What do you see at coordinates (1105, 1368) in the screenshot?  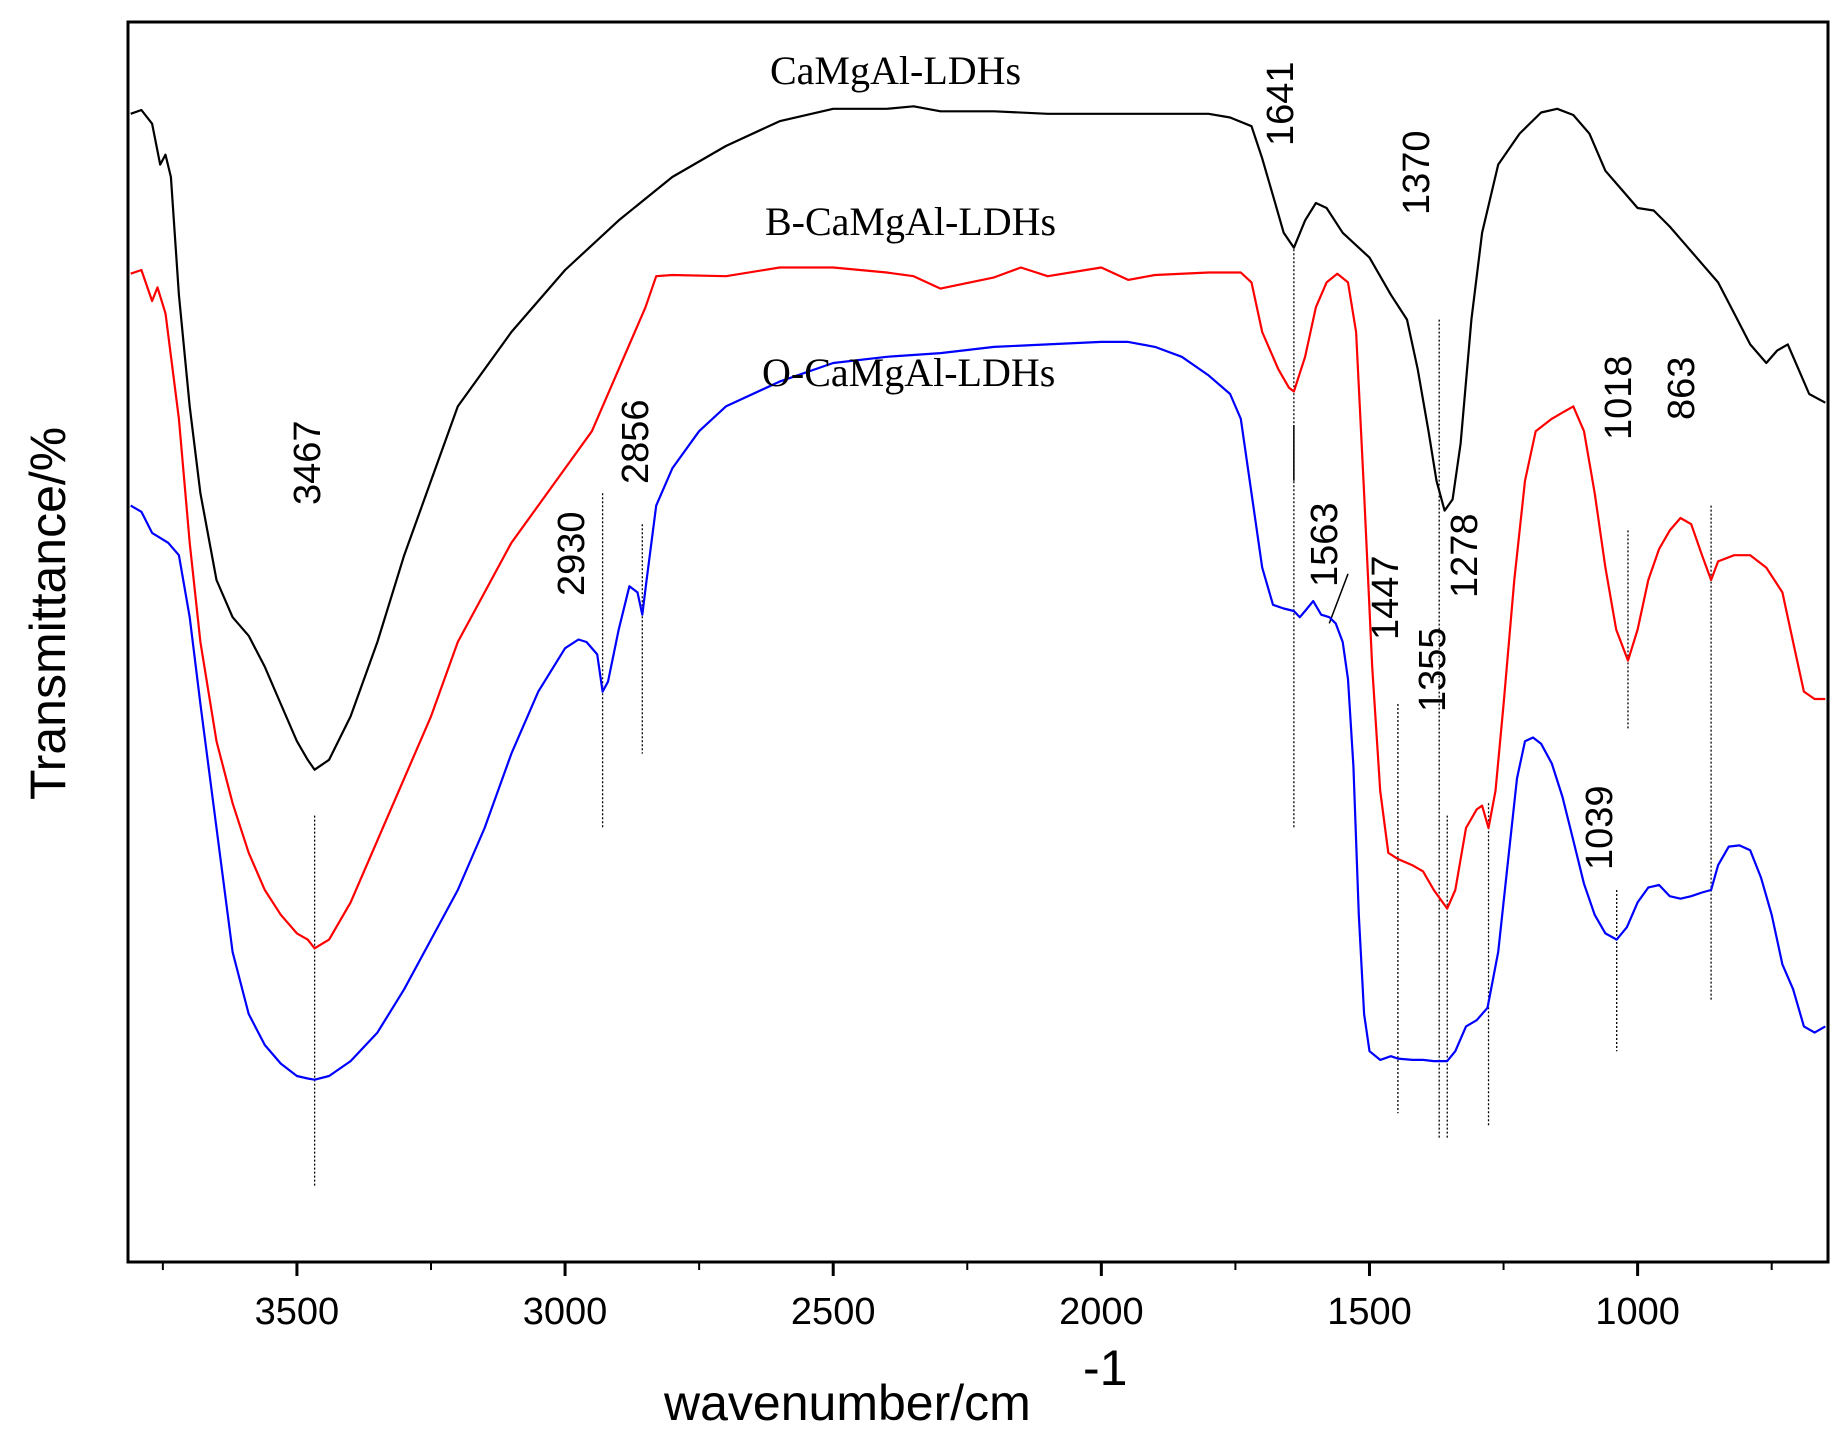 I see `x-axis-title-superscript: -1` at bounding box center [1105, 1368].